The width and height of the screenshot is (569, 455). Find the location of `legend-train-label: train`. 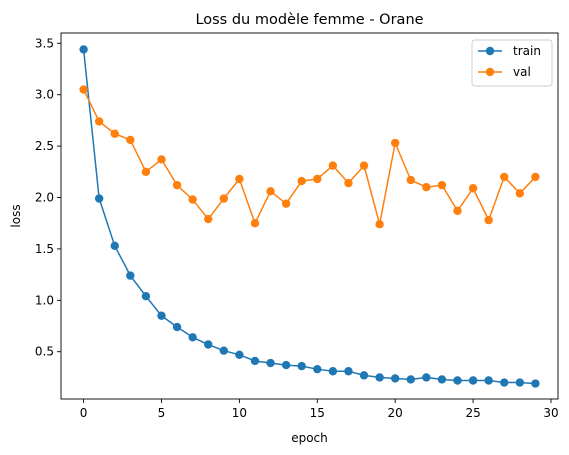

legend-train-label: train is located at coordinates (527, 51).